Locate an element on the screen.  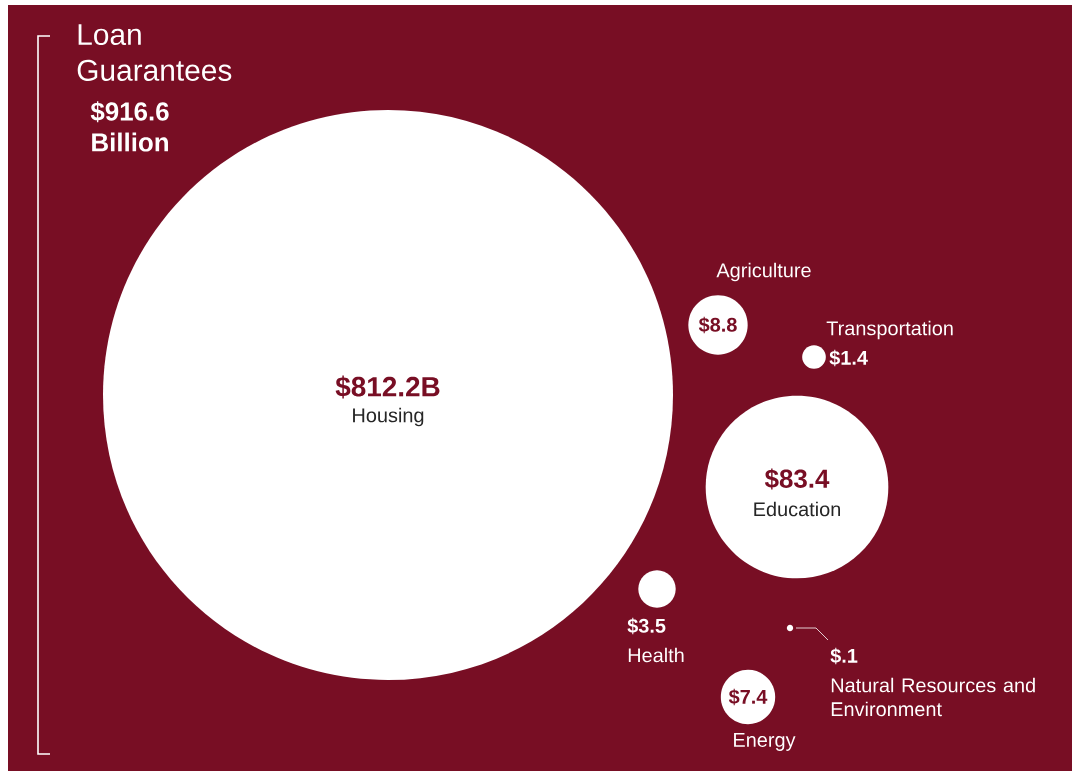
category-label: Health is located at coordinates (656, 655).